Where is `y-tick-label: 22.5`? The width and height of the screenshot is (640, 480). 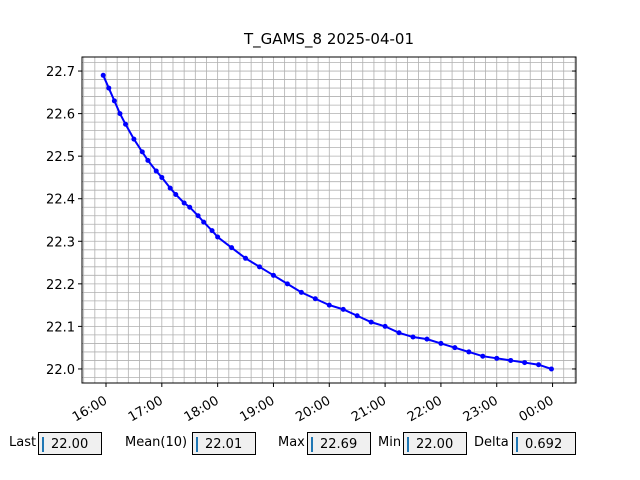
y-tick-label: 22.5 is located at coordinates (60, 157).